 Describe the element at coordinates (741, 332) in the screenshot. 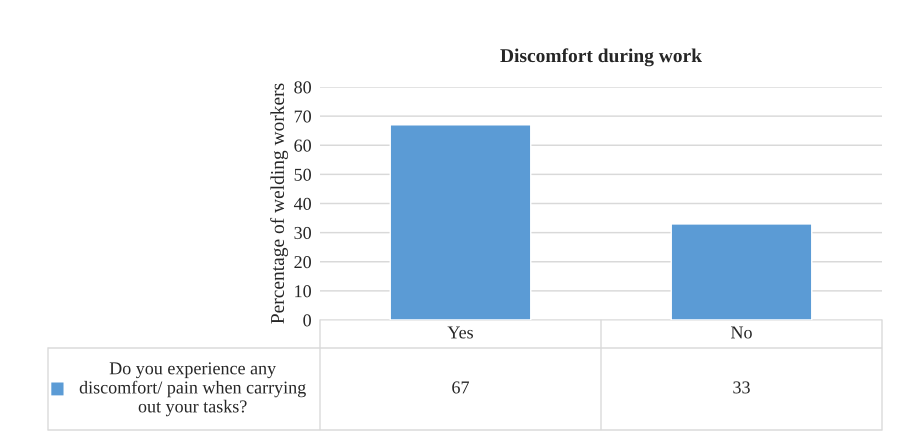

I see `x-tick-label: No` at that location.